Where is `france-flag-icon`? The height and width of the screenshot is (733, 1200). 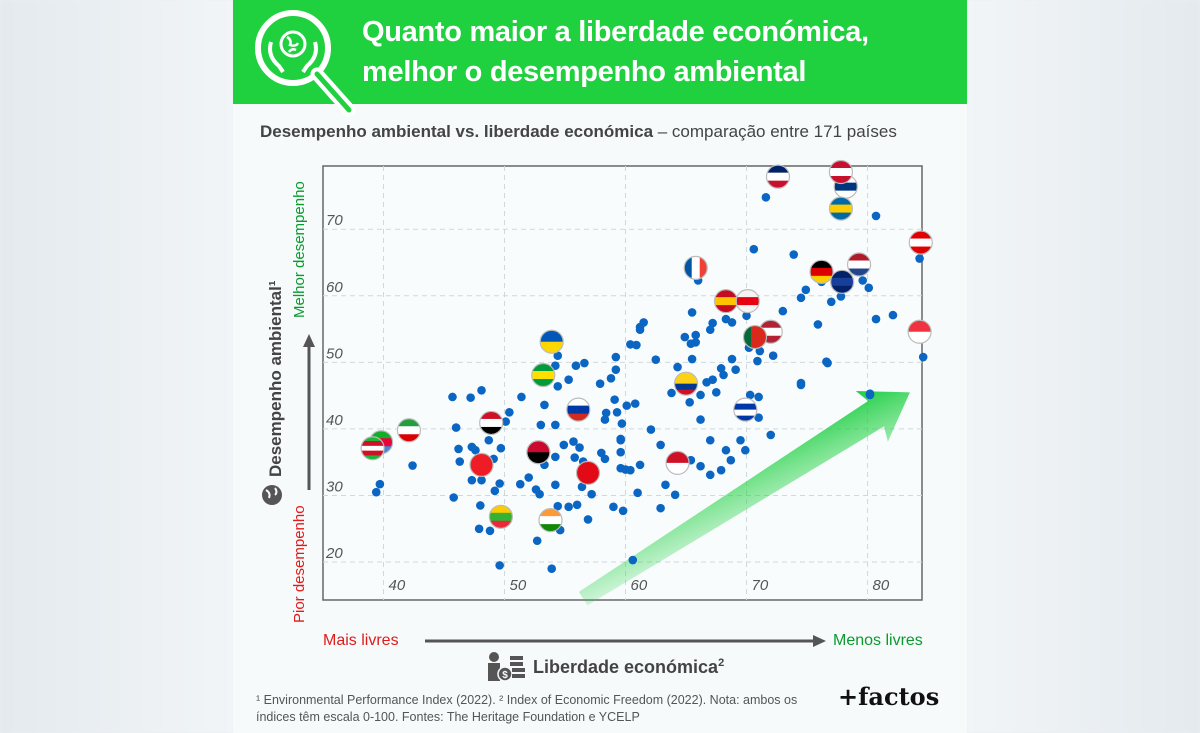 france-flag-icon is located at coordinates (695, 267).